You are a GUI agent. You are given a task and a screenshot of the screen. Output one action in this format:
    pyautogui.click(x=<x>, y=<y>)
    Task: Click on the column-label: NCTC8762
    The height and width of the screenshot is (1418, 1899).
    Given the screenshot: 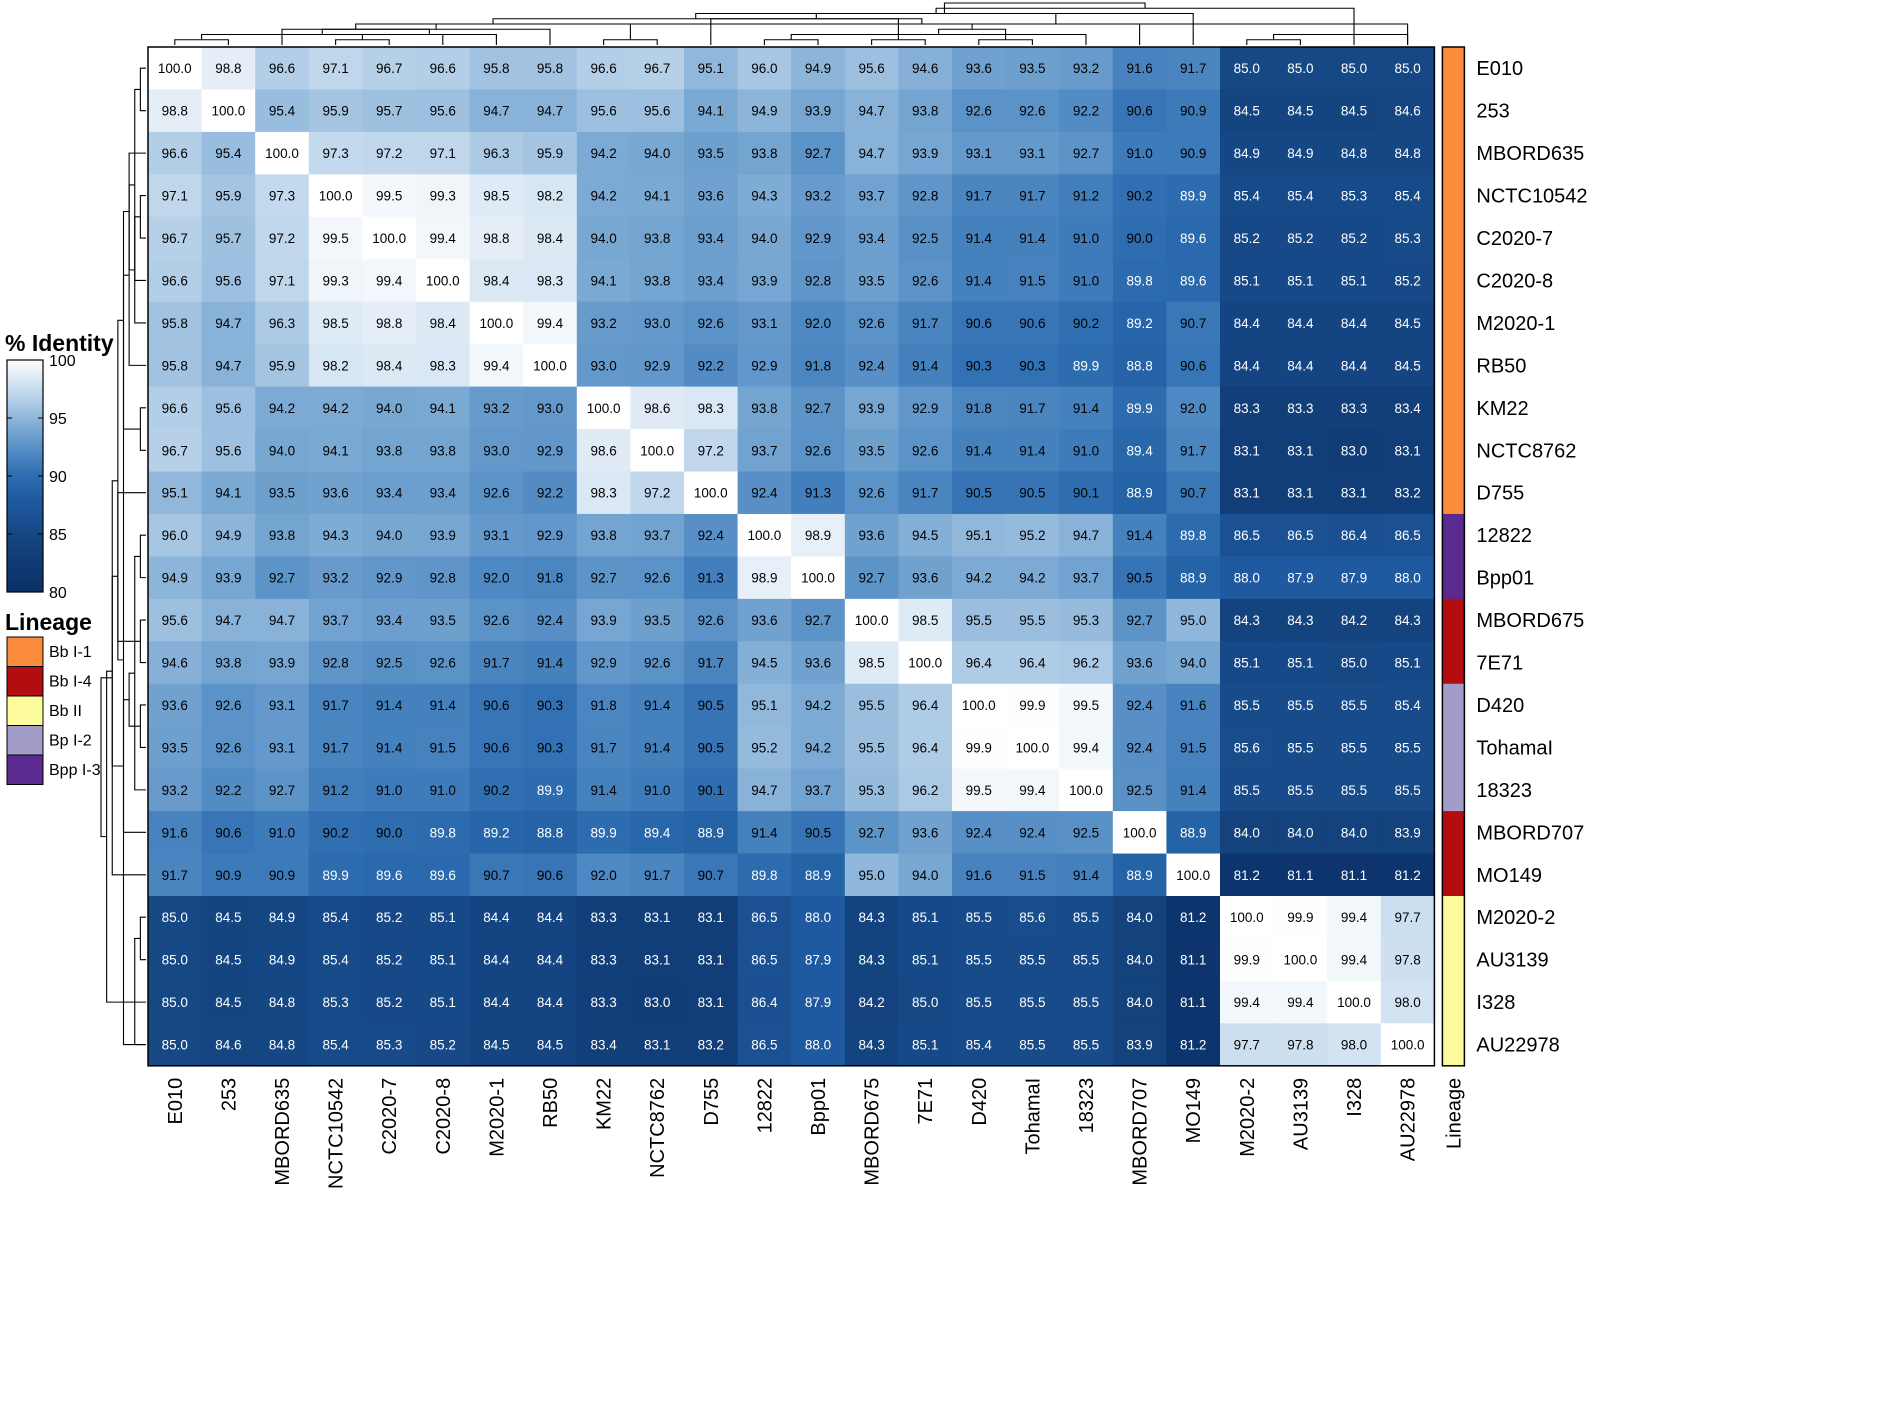 What is the action you would take?
    pyautogui.click(x=658, y=1128)
    